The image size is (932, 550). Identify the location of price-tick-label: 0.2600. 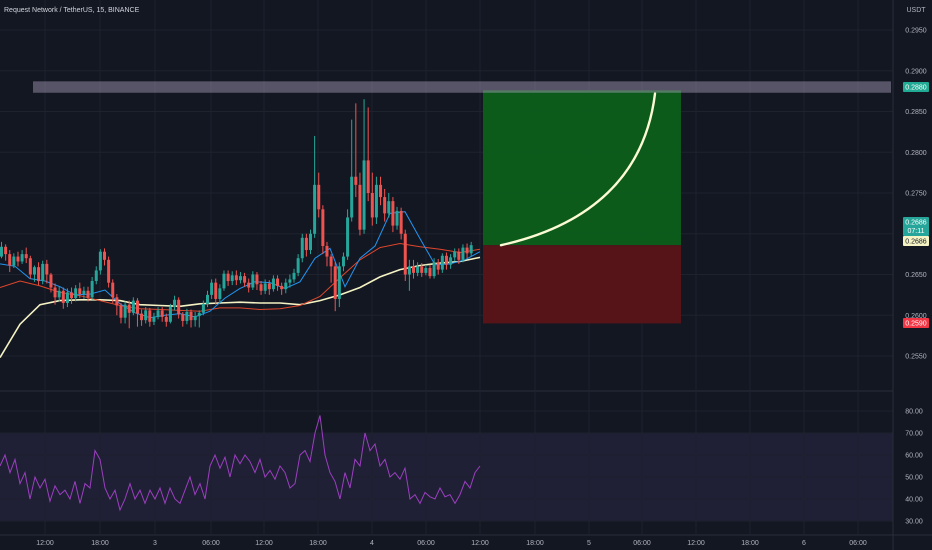
(916, 316).